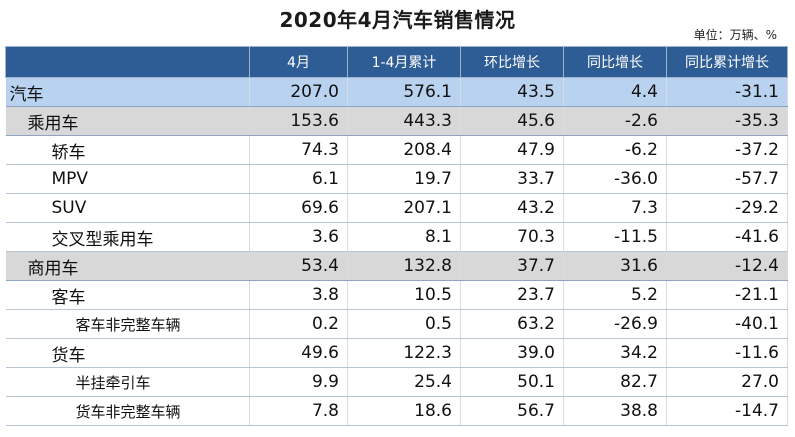 This screenshot has height=437, width=795. Describe the element at coordinates (727, 237) in the screenshot. I see `cell-yoy-cumulative-growth: -41.6` at that location.